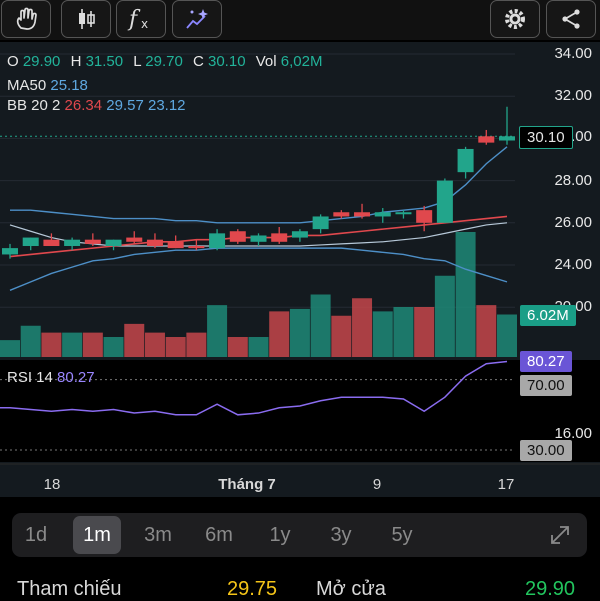  Describe the element at coordinates (36, 534) in the screenshot. I see `range-1d: 1d` at that location.